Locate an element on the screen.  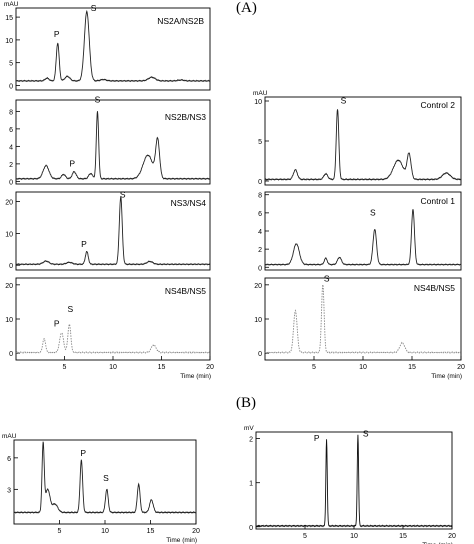
section-label-a: (A) is located at coordinates (246, 8).